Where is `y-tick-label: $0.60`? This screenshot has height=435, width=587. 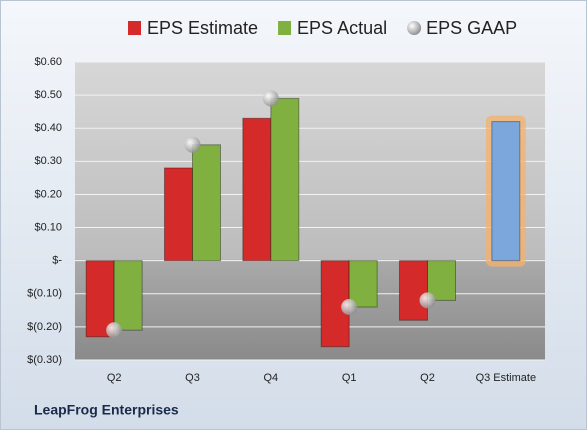 y-tick-label: $0.60 is located at coordinates (48, 62).